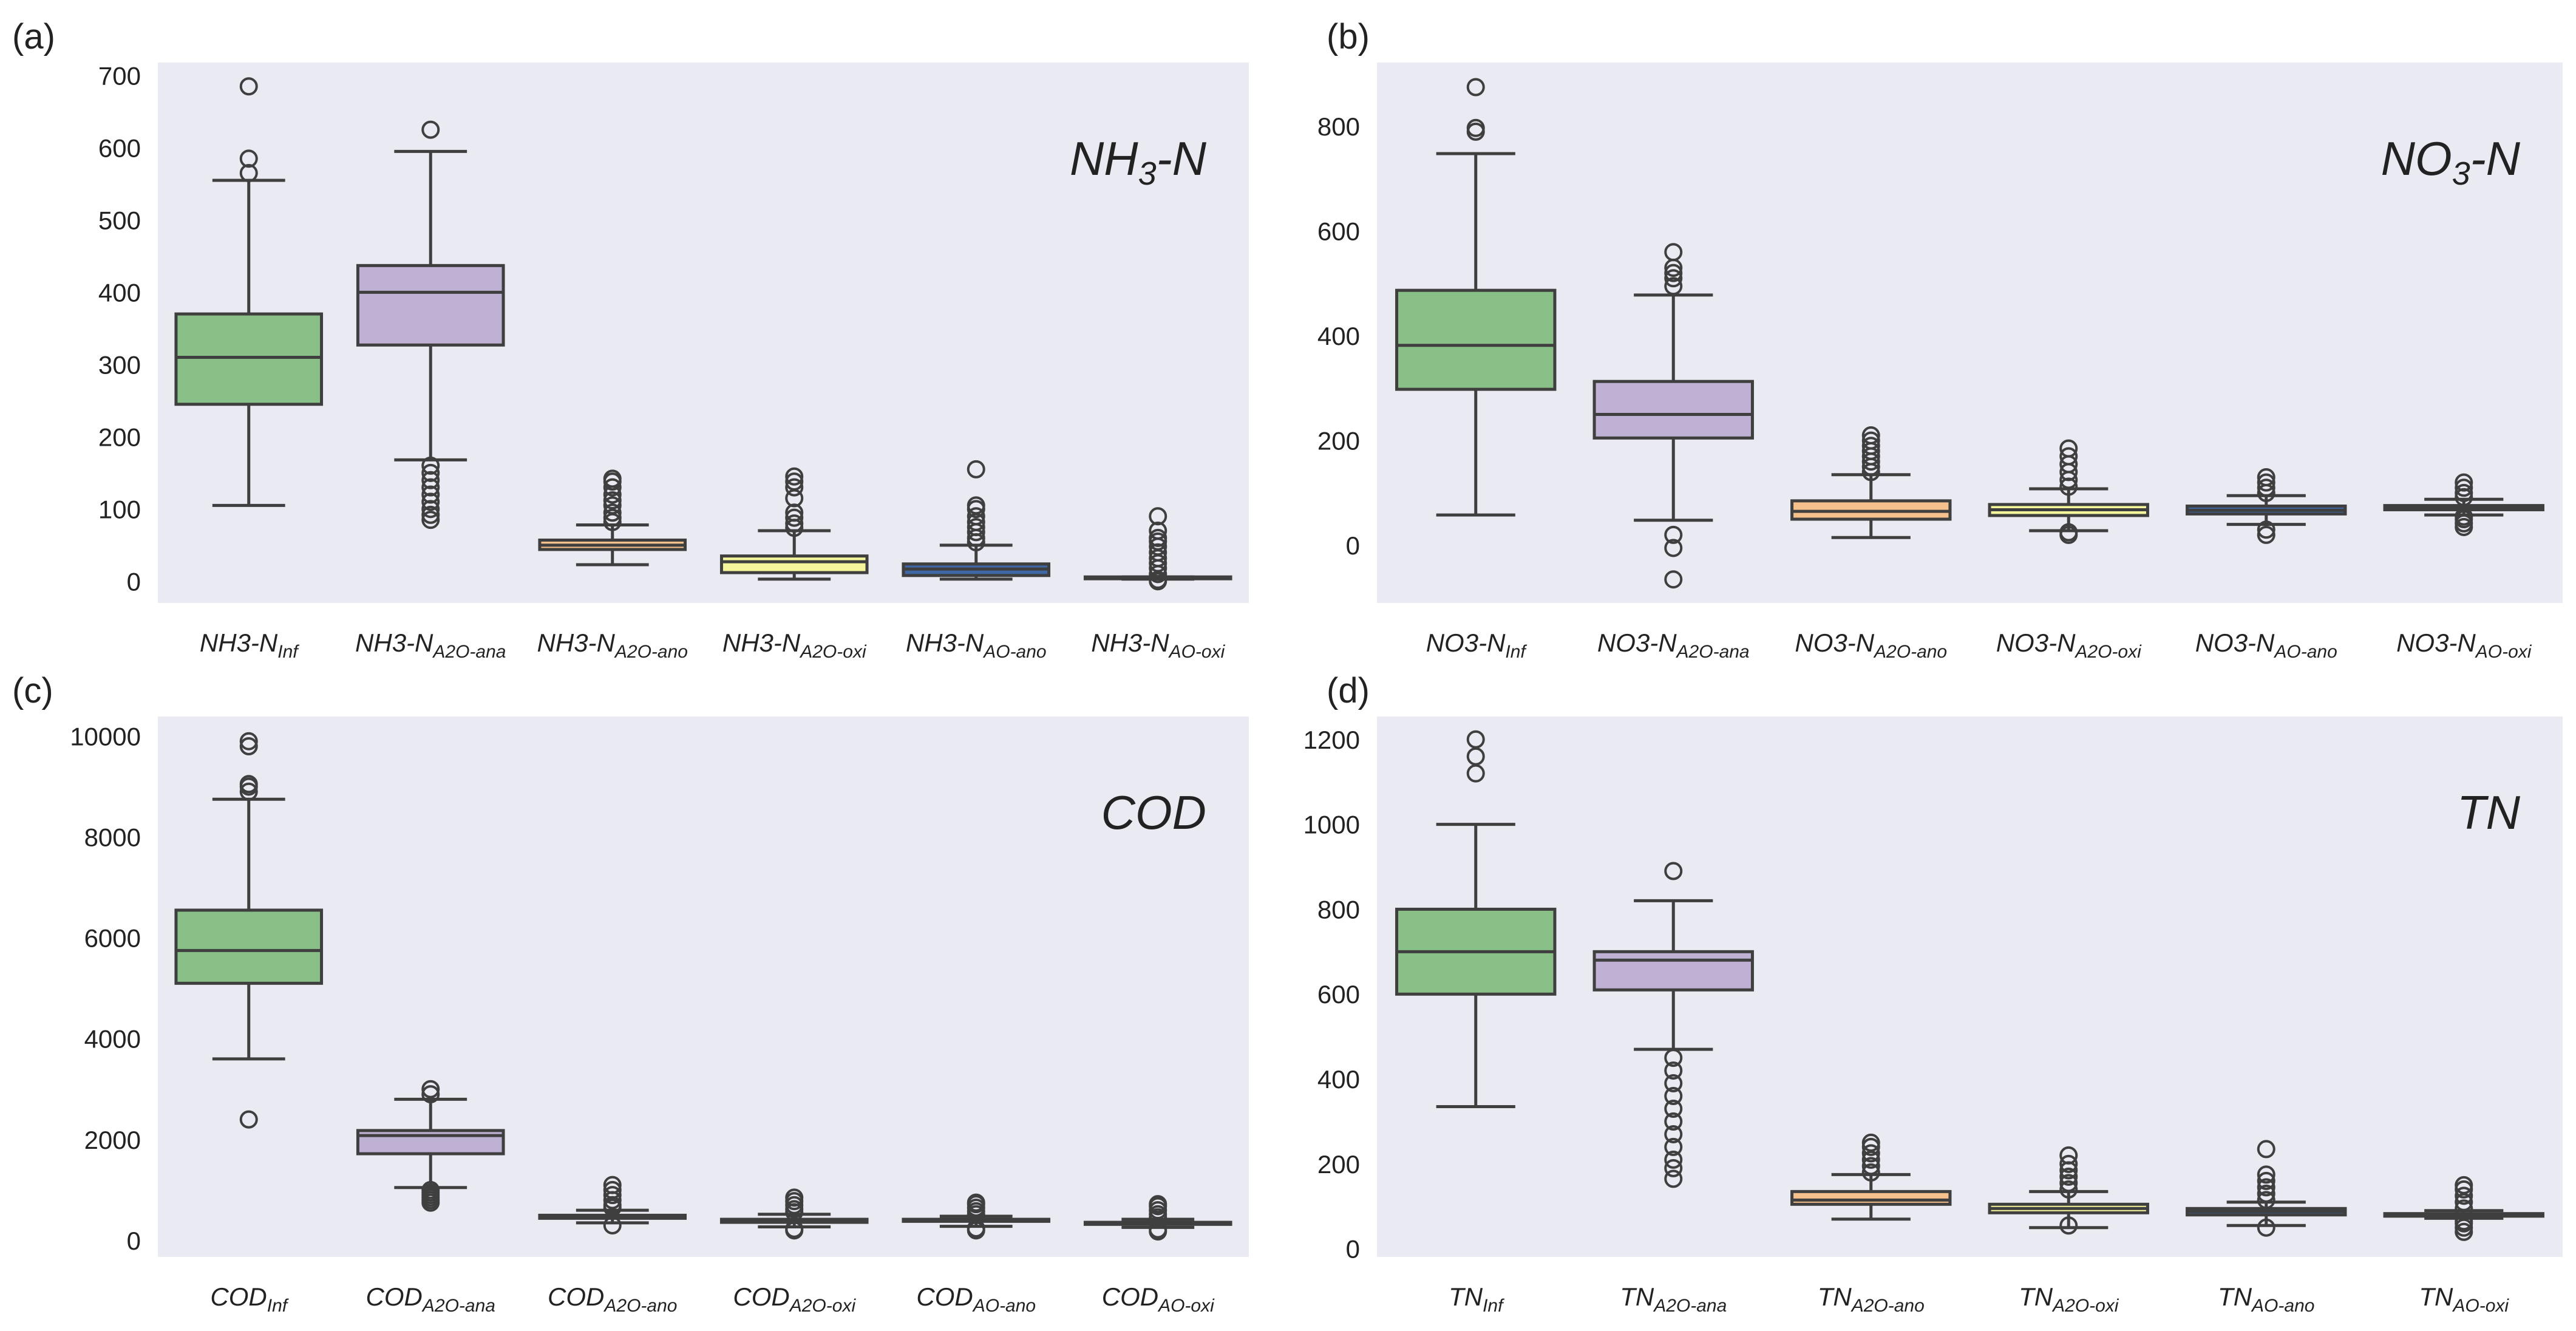 The width and height of the screenshot is (2576, 1331). Describe the element at coordinates (1014, 652) in the screenshot. I see `x-tick-label-sub: AO-ano` at that location.